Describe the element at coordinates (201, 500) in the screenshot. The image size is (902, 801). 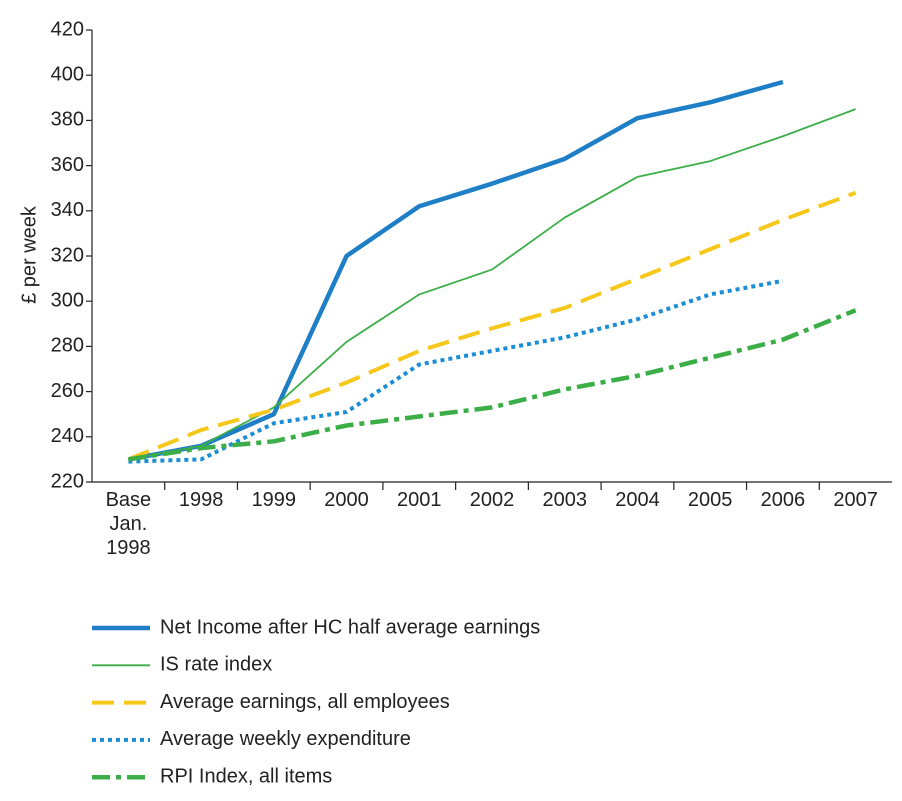
I see `x-tick-label: 1998` at that location.